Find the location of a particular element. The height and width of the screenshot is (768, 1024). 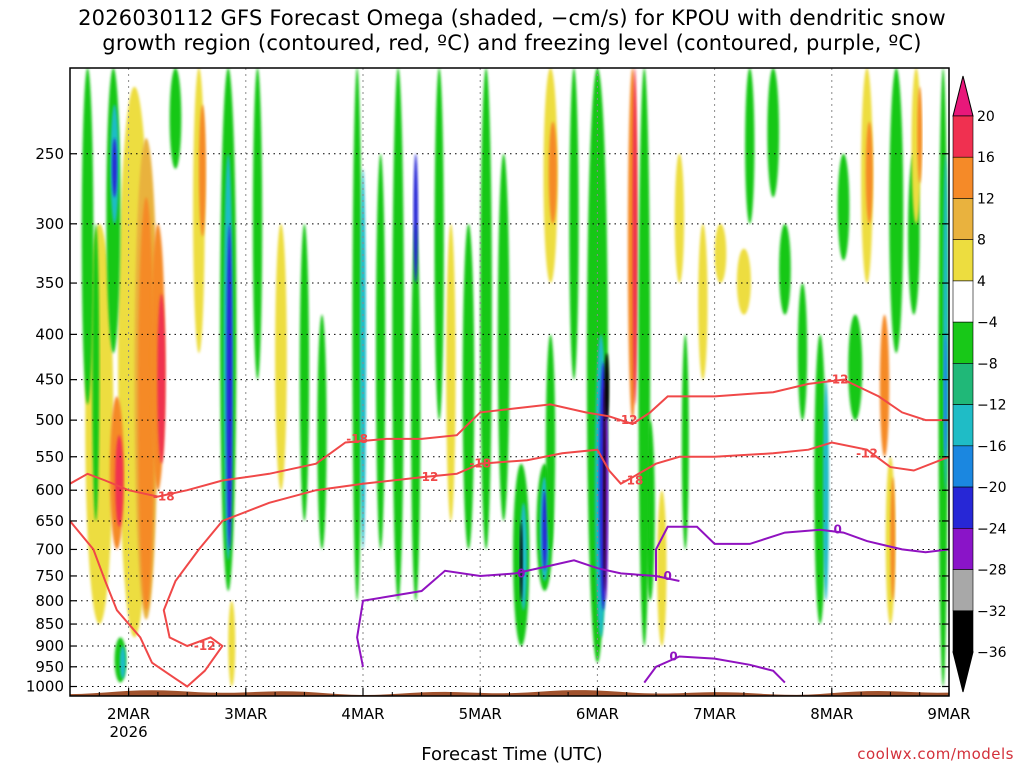

contour-label-6: -18 is located at coordinates (633, 480).